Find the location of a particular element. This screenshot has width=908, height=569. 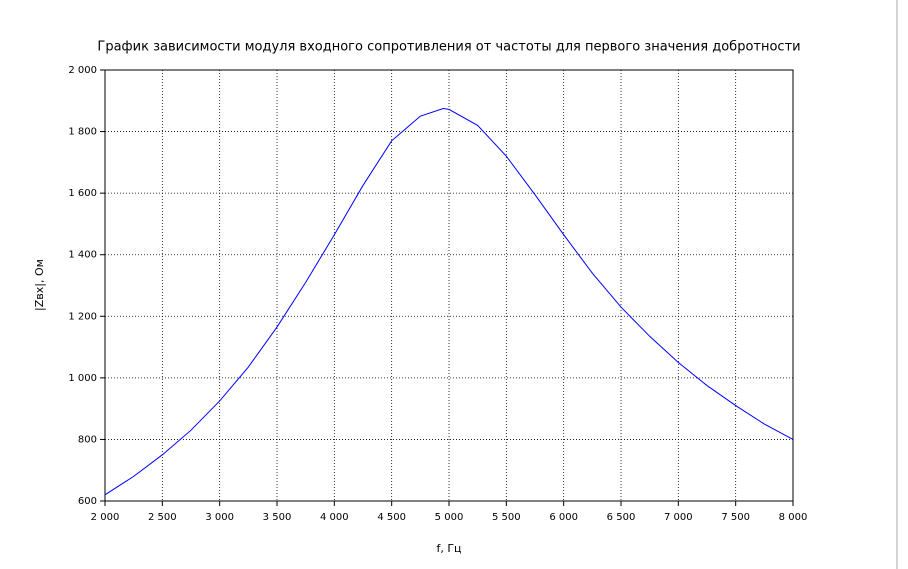

y-tick-label: 1 000 is located at coordinates (82, 378).